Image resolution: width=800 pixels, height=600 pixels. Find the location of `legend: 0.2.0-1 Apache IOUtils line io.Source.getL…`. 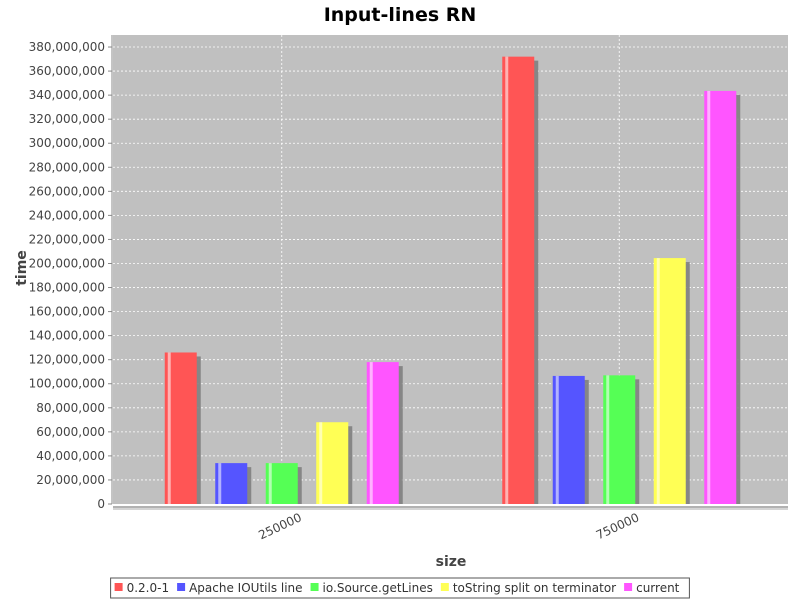

legend: 0.2.0-1 Apache IOUtils line io.Source.getL… is located at coordinates (400, 588).